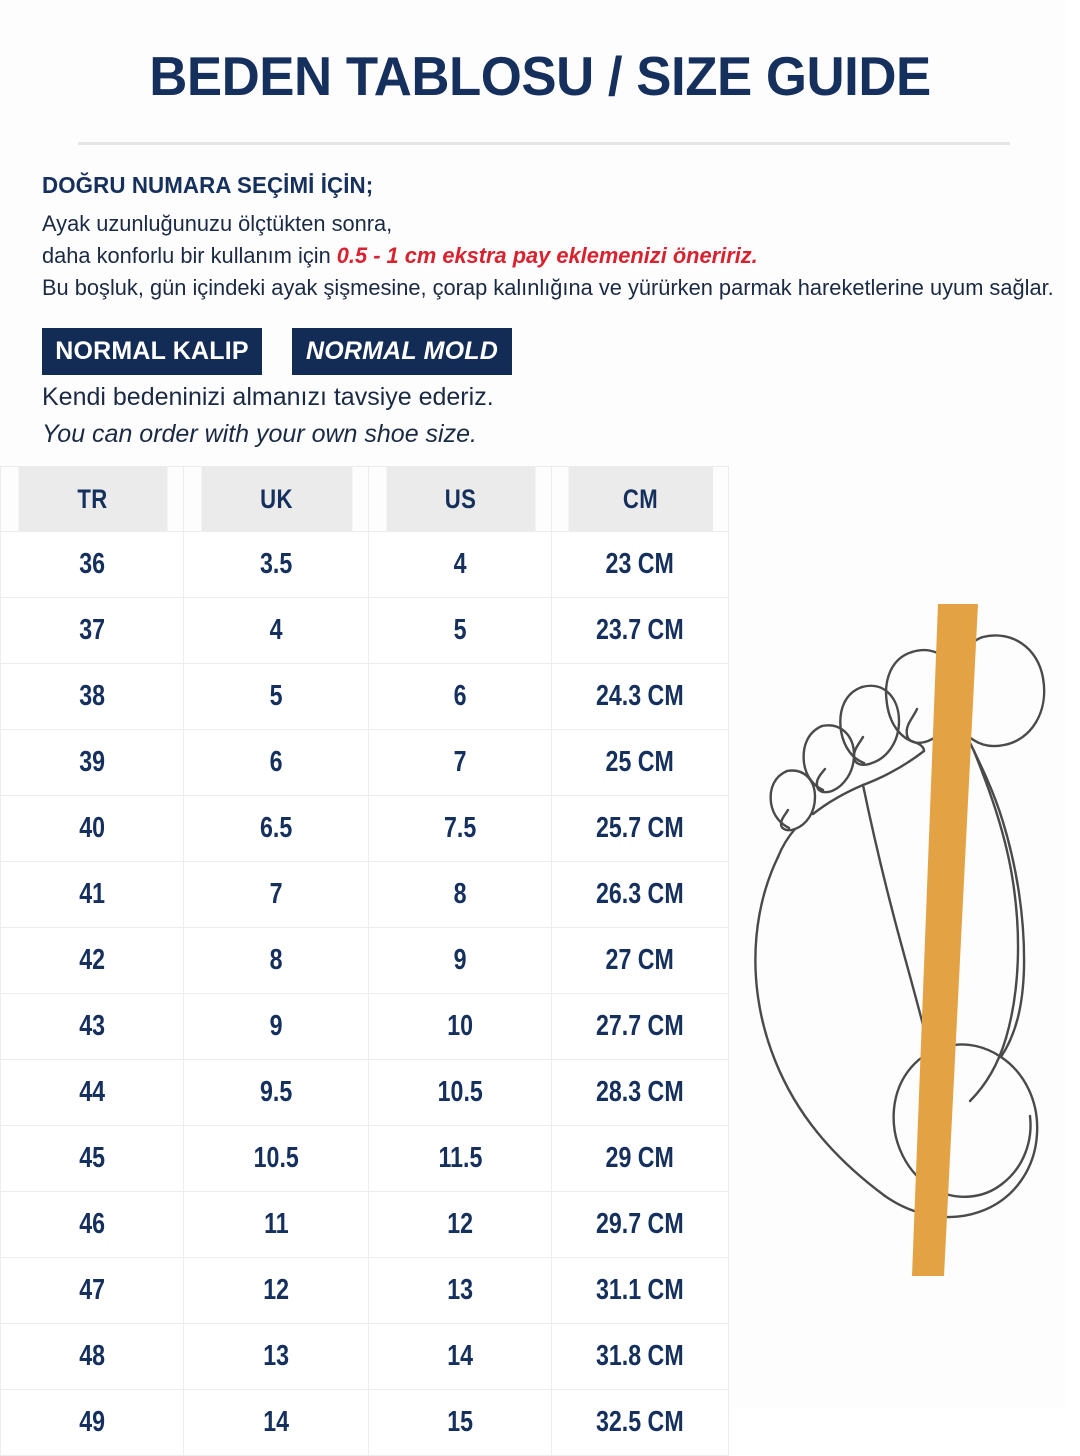 Image resolution: width=1080 pixels, height=1456 pixels. I want to click on cell-value: 27.7 CM, so click(640, 1026).